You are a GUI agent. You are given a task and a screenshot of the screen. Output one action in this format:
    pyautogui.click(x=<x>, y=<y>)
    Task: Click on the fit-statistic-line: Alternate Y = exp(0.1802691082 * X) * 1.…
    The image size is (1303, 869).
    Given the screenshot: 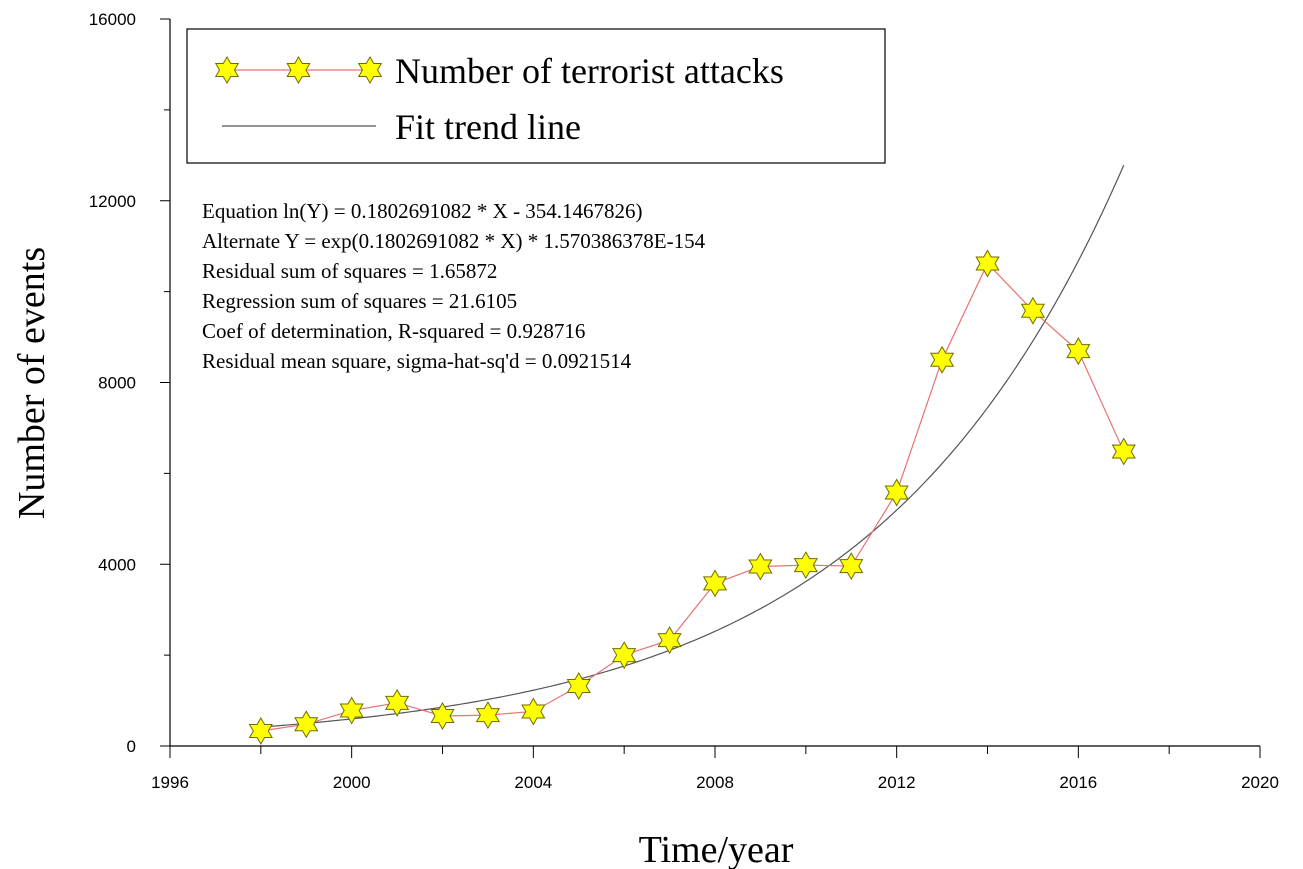 What is the action you would take?
    pyautogui.click(x=454, y=241)
    